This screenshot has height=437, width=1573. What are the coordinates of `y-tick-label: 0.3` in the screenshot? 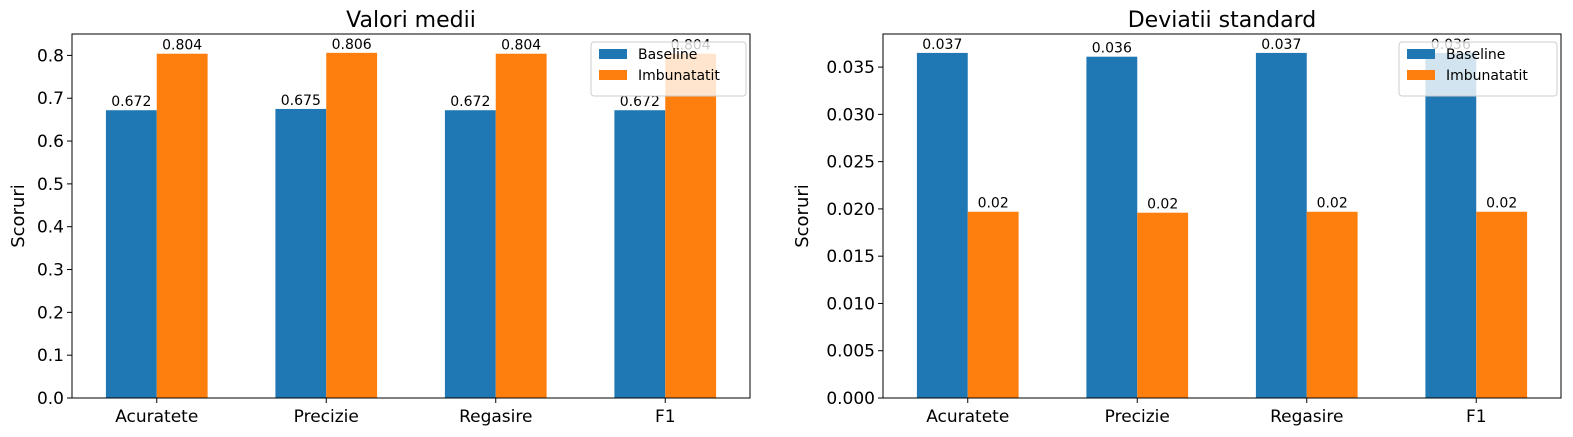 It's located at (50, 271).